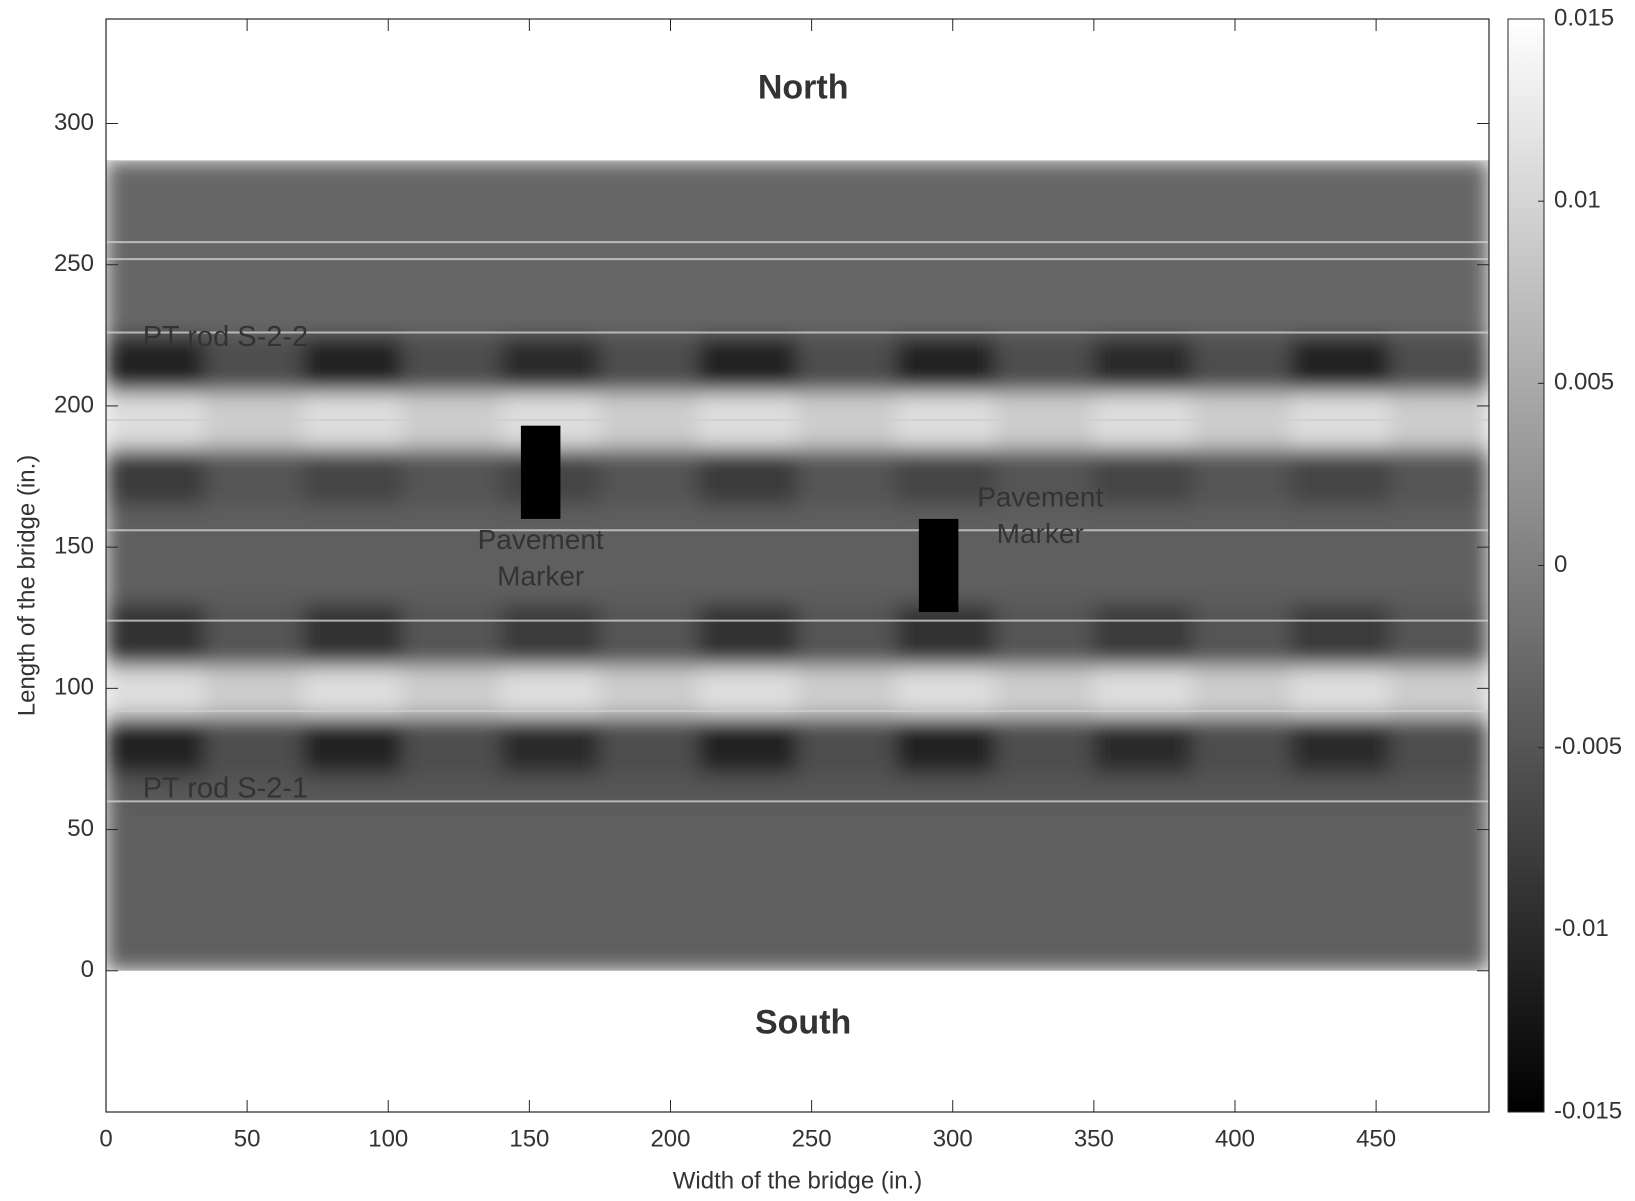 This screenshot has height=1201, width=1635. What do you see at coordinates (1560, 564) in the screenshot?
I see `colorbar-tick-label: 0` at bounding box center [1560, 564].